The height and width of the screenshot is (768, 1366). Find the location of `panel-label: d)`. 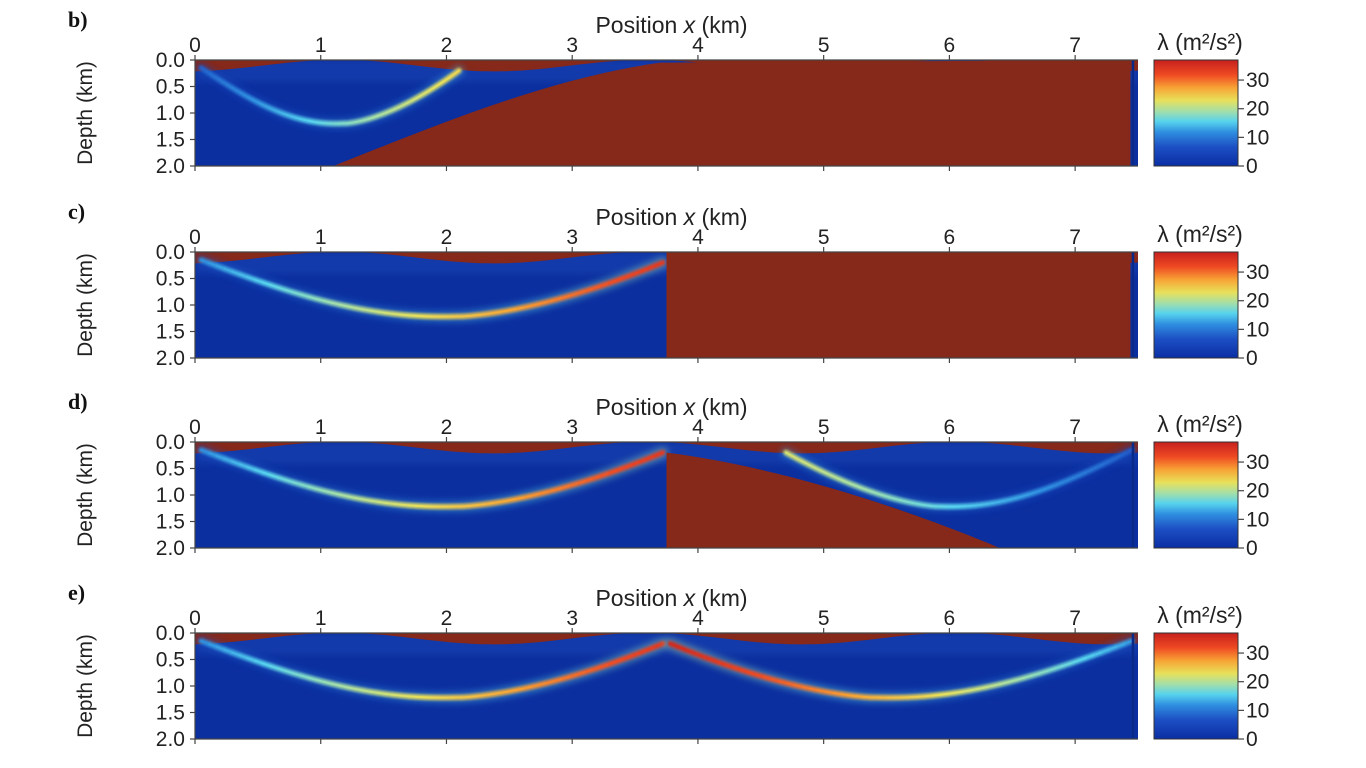

panel-label: d) is located at coordinates (78, 401).